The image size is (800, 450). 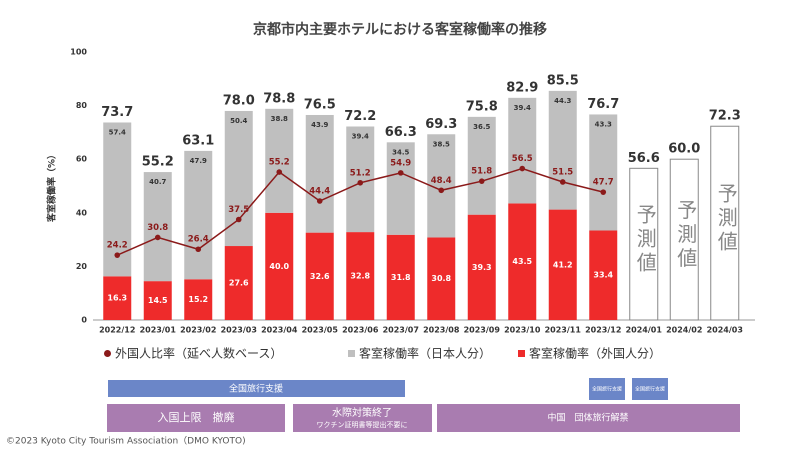 What do you see at coordinates (563, 80) in the screenshot?
I see `total-label: 85.5` at bounding box center [563, 80].